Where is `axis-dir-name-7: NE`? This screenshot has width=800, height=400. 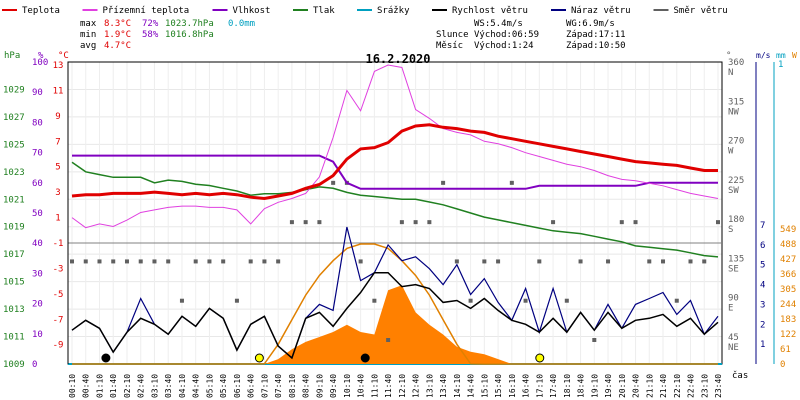
axis-dir-name-7: NE is located at coordinates (733, 348).